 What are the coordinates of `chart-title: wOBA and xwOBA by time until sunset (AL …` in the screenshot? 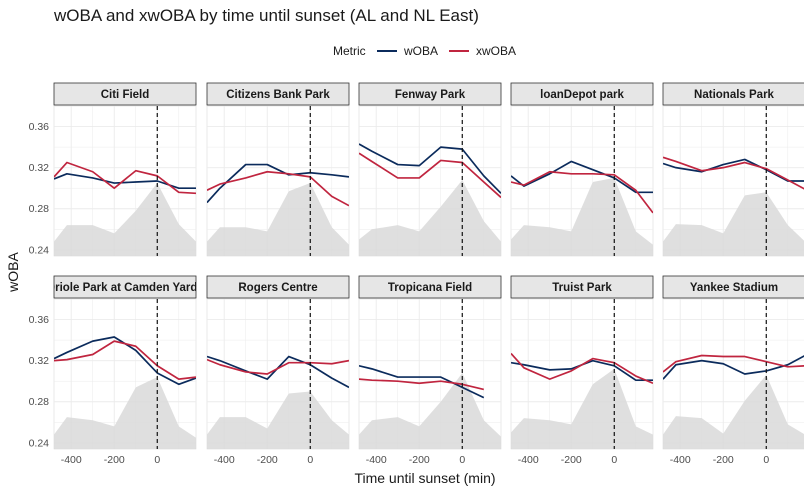 It's located at (266, 15).